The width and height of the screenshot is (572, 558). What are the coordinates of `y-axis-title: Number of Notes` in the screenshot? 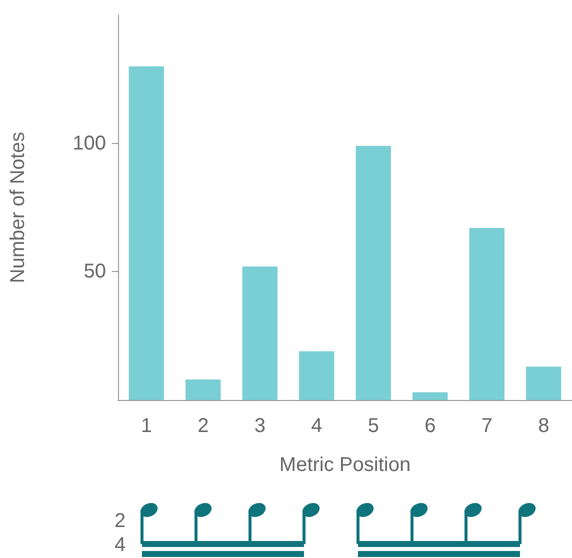 It's located at (18, 208).